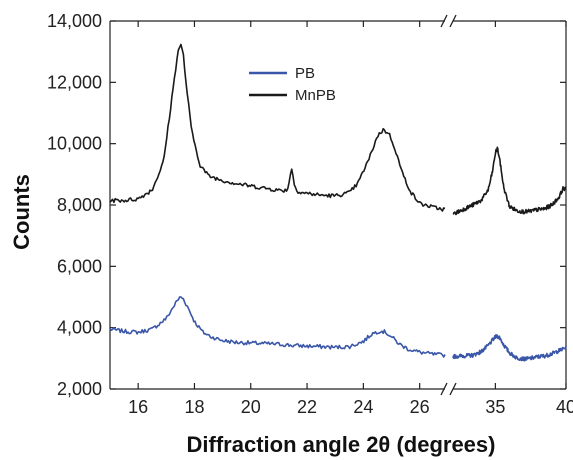 The height and width of the screenshot is (460, 573). What do you see at coordinates (305, 73) in the screenshot?
I see `legend-label-pb: PB` at bounding box center [305, 73].